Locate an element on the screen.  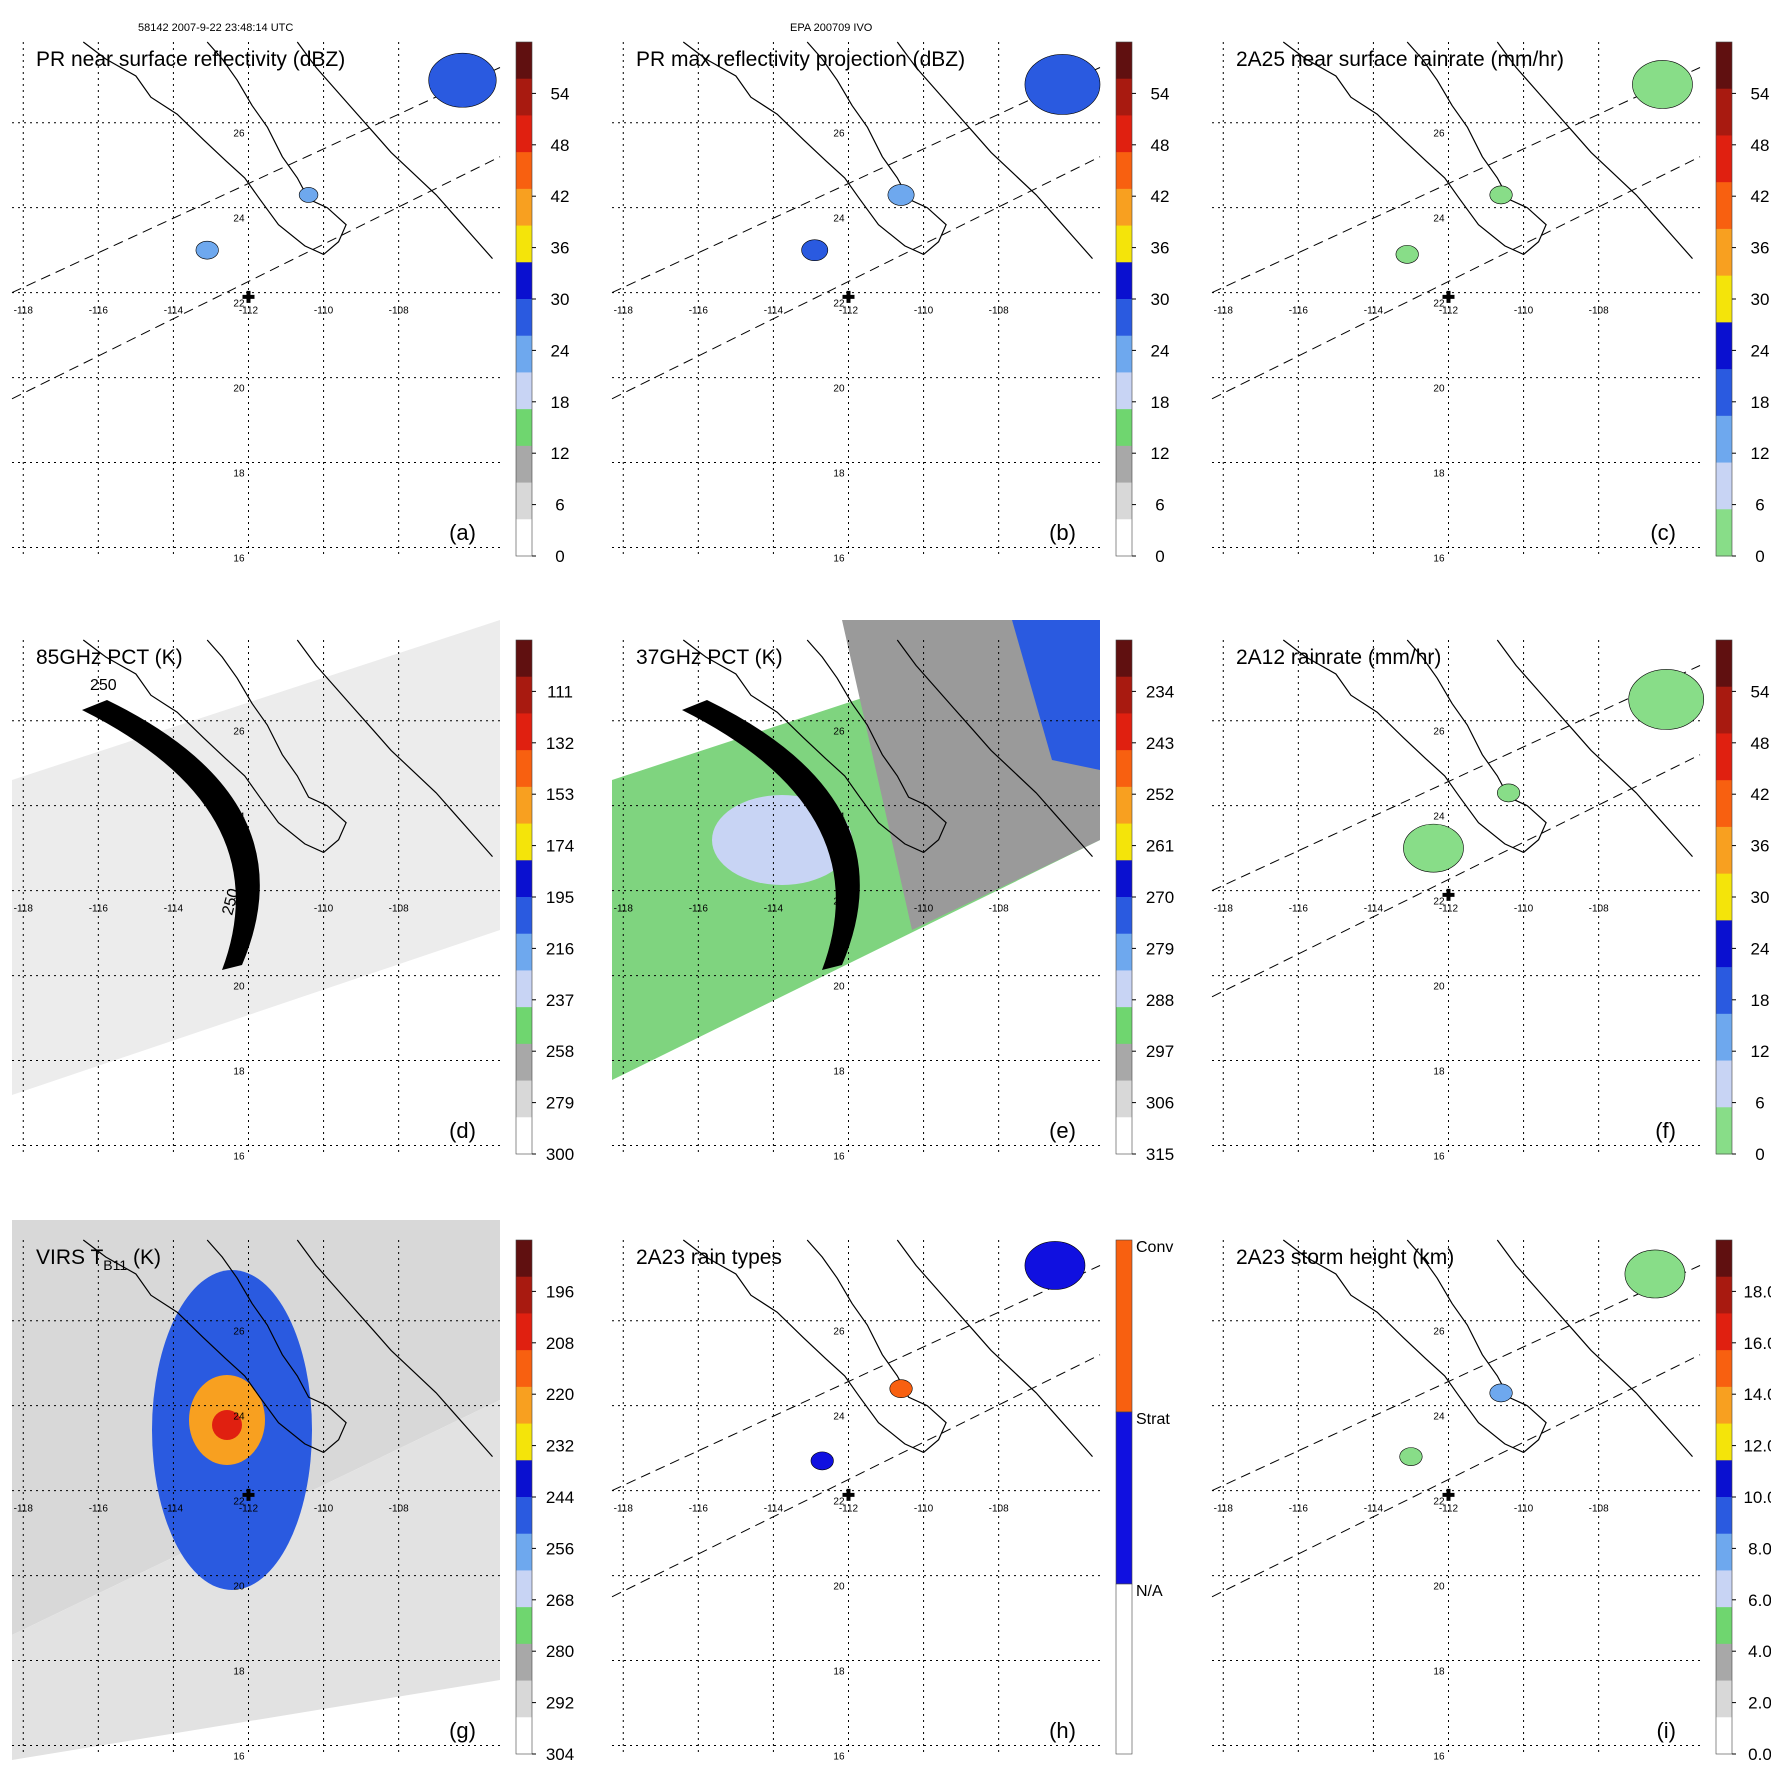
colorbar-tick-label: 4.0 is located at coordinates (1759, 1651).